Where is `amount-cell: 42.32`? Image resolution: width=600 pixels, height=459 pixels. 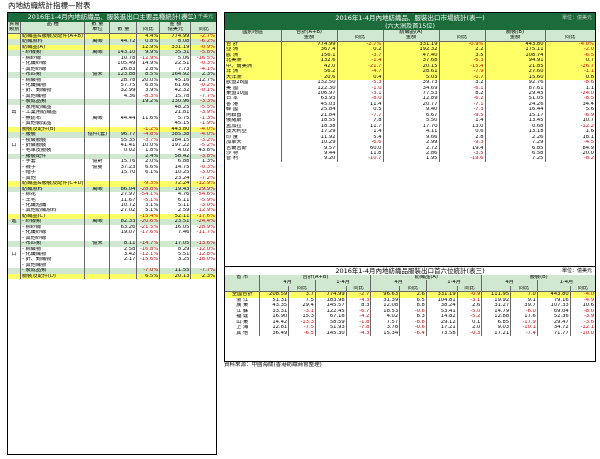
amount-cell: 42.32 is located at coordinates (175, 91).